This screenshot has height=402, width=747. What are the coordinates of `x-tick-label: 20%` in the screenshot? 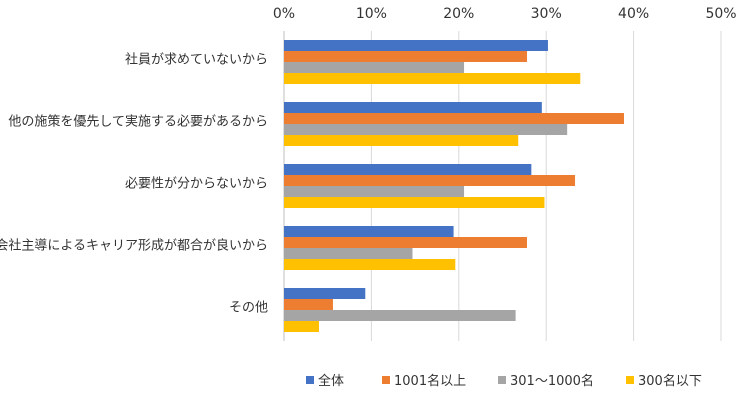 It's located at (458, 14).